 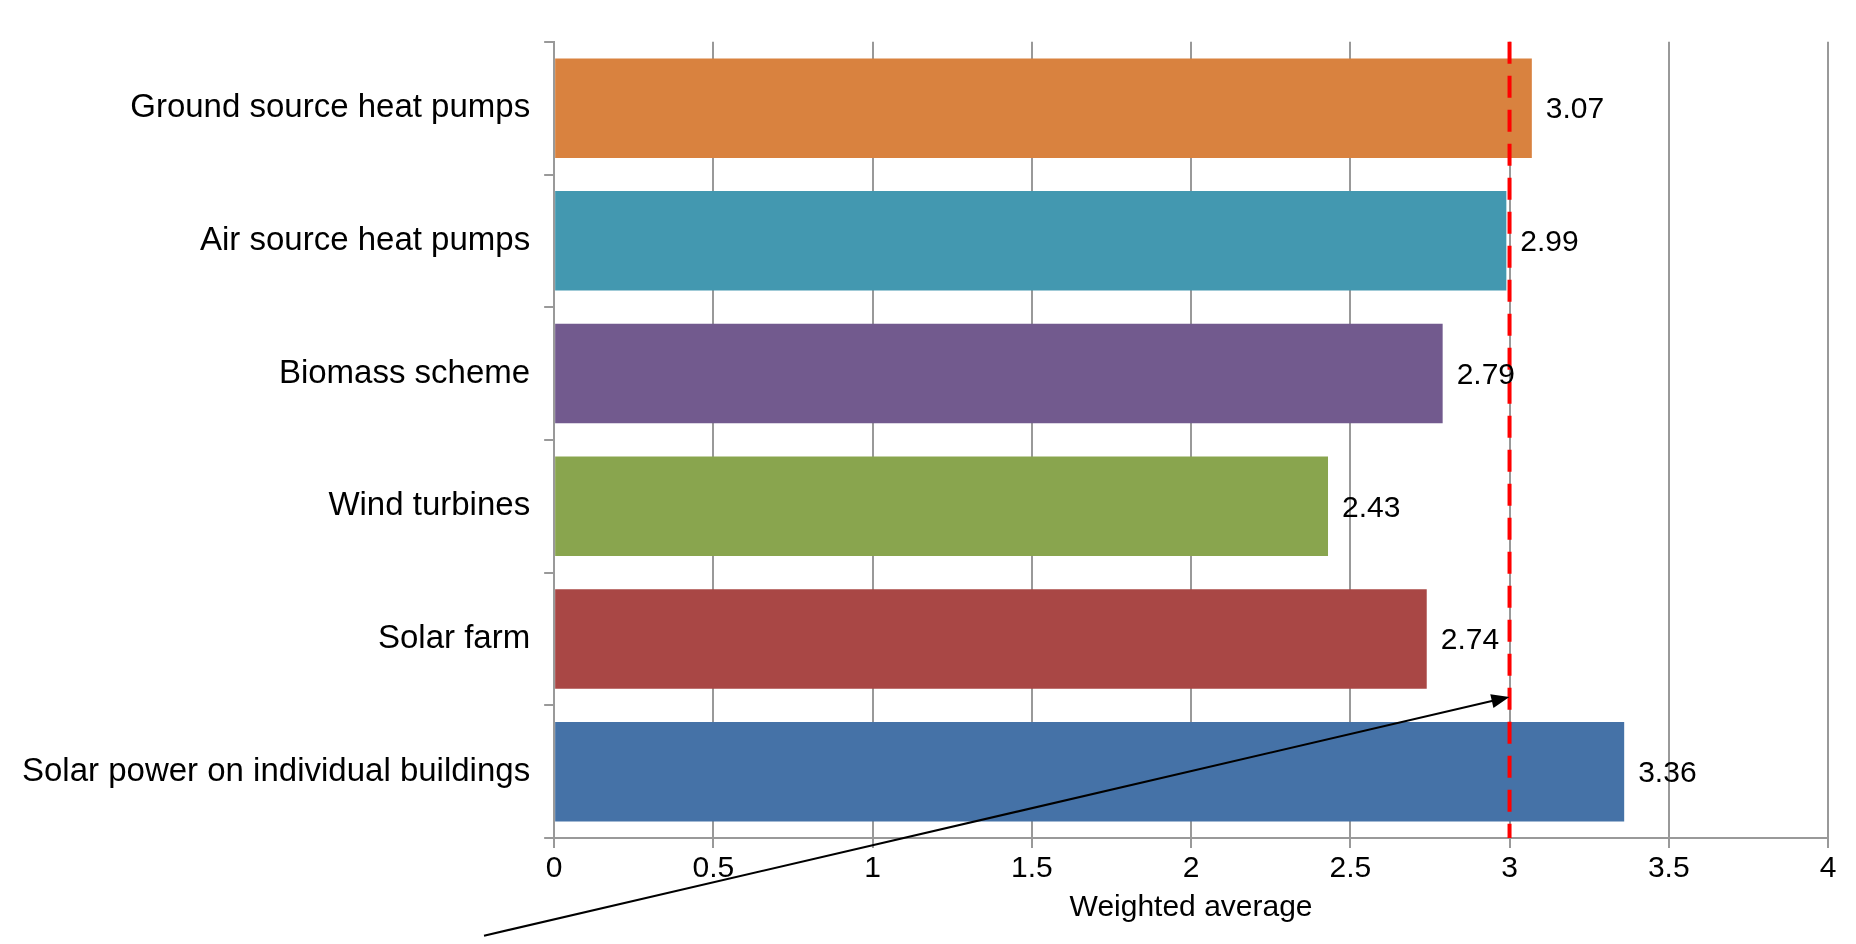 What do you see at coordinates (404, 371) in the screenshot?
I see `y-tick-label: Biomass scheme` at bounding box center [404, 371].